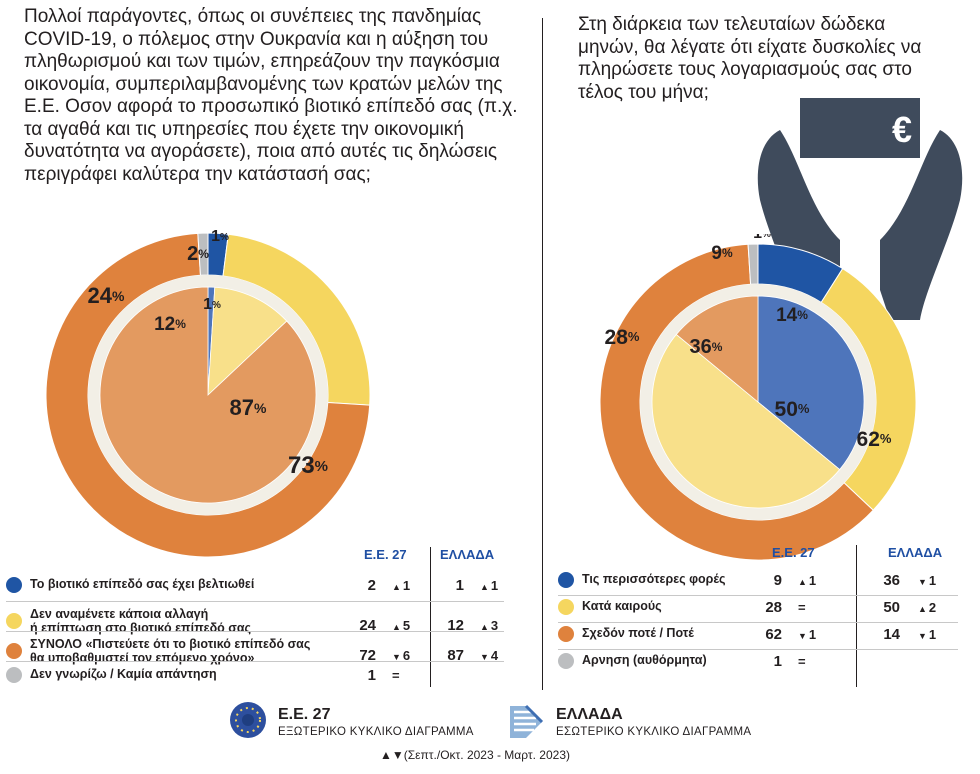 Image resolution: width=980 pixels, height=774 pixels. I want to click on footnote: ▲▼(Σεπτ./Οκτ. 2023 - Μαρτ. 2023), so click(475, 755).